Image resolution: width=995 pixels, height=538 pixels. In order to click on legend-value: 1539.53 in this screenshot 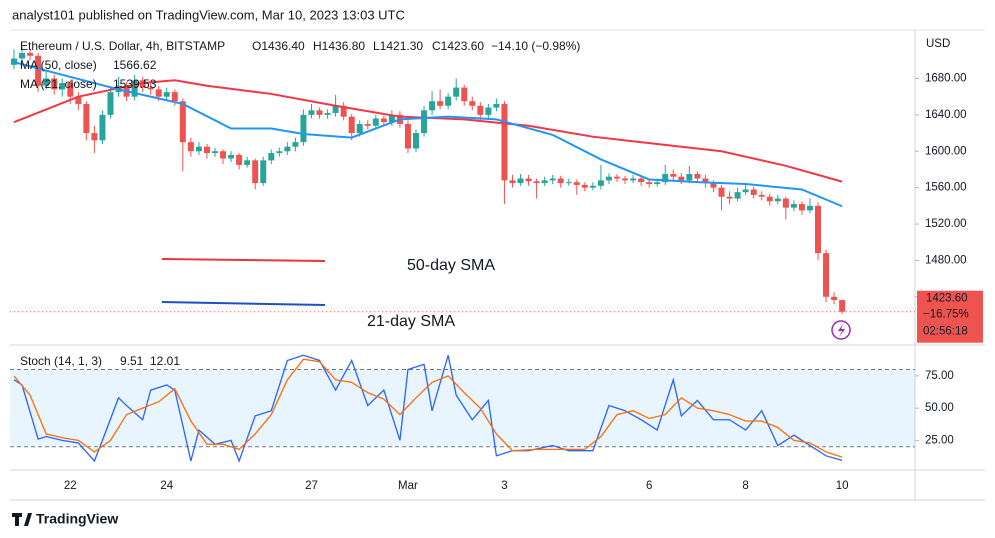, I will do `click(135, 84)`.